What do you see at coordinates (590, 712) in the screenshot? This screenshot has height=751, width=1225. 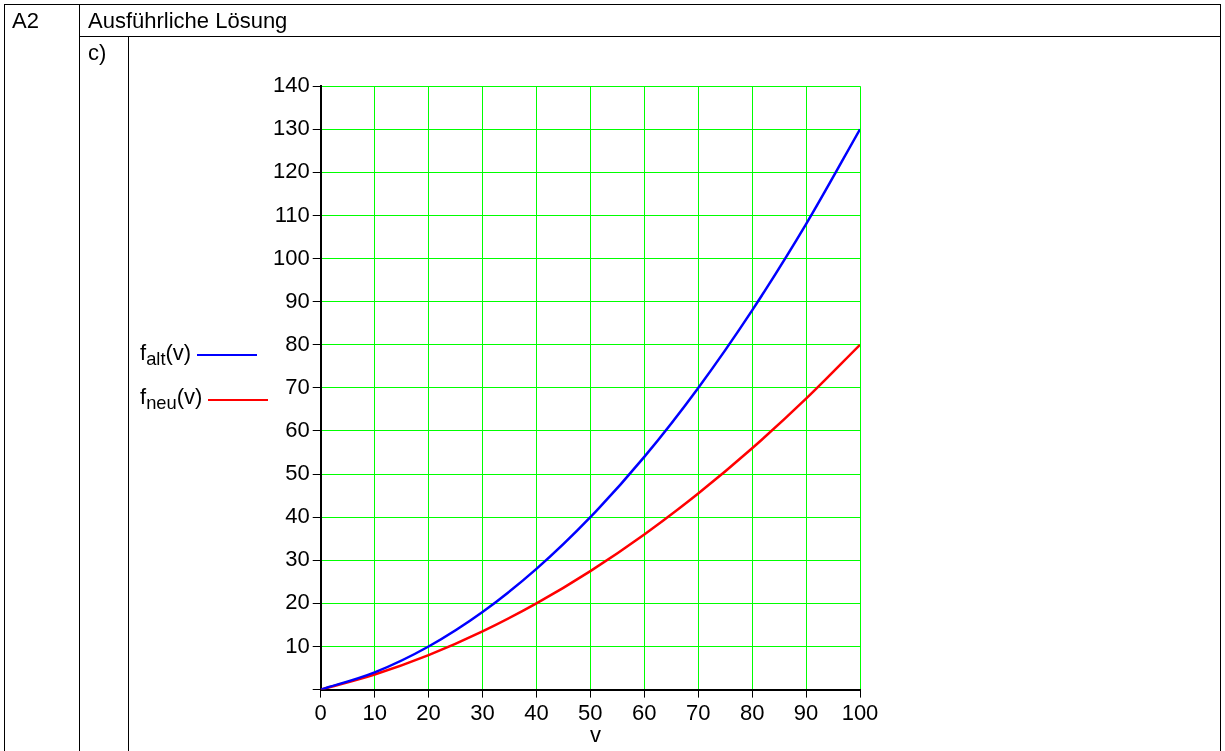 I see `x-tick-label: 50` at bounding box center [590, 712].